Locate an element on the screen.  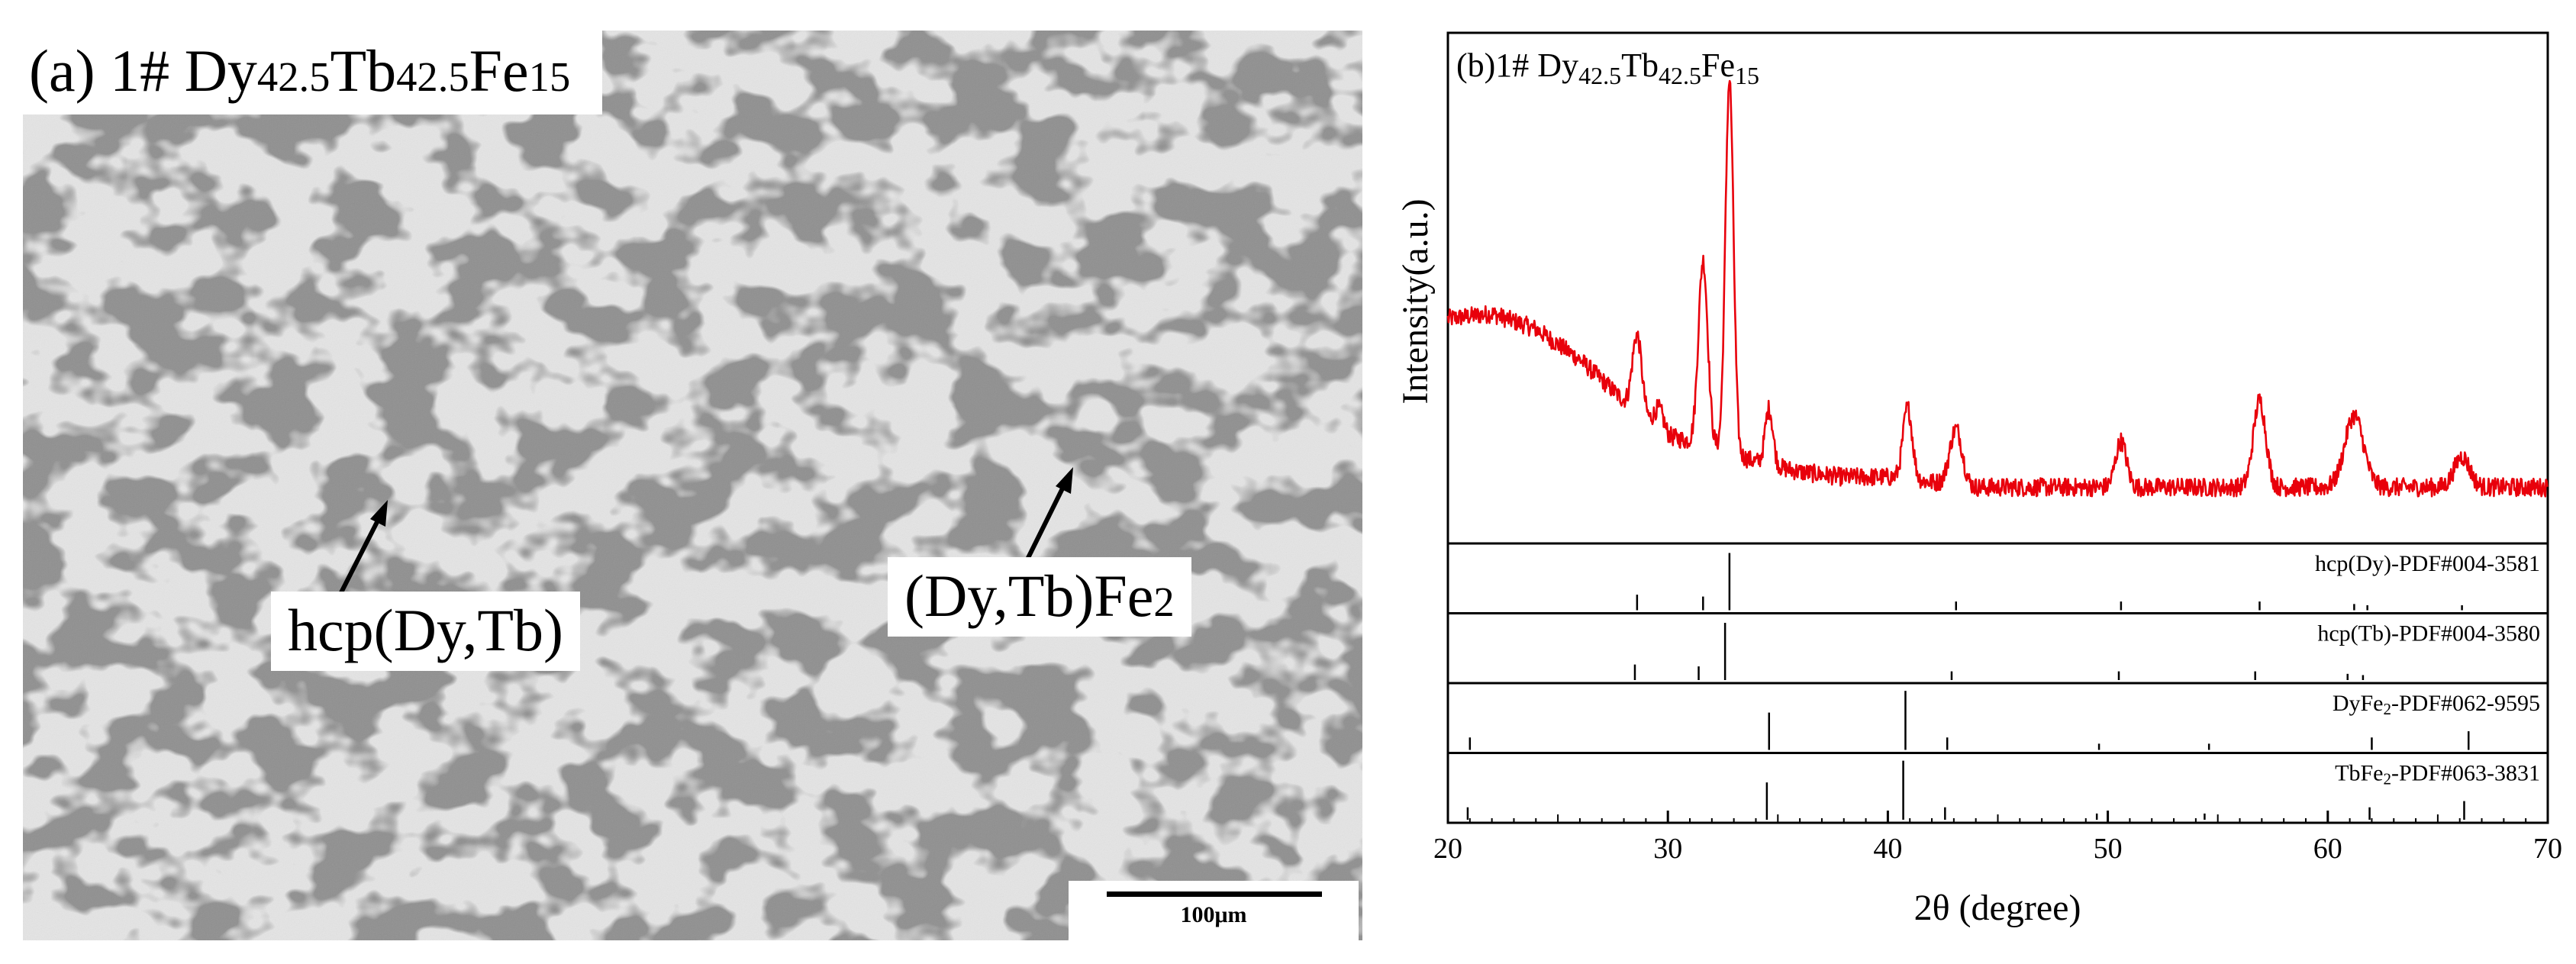
panel-a-title-end: Fe is located at coordinates (499, 71).